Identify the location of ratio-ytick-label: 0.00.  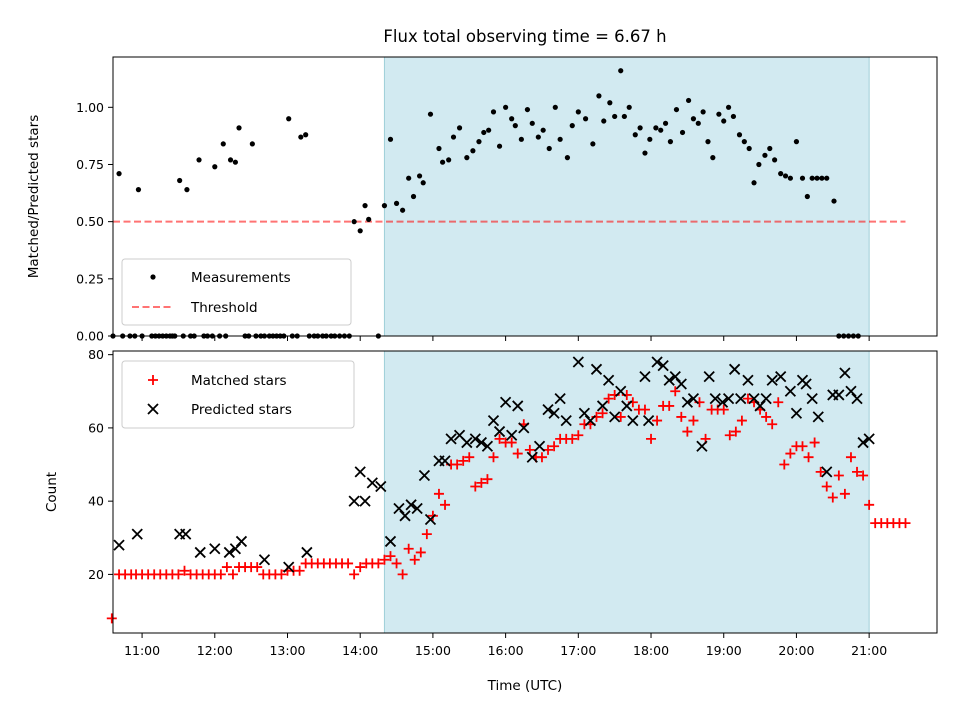
(90, 336).